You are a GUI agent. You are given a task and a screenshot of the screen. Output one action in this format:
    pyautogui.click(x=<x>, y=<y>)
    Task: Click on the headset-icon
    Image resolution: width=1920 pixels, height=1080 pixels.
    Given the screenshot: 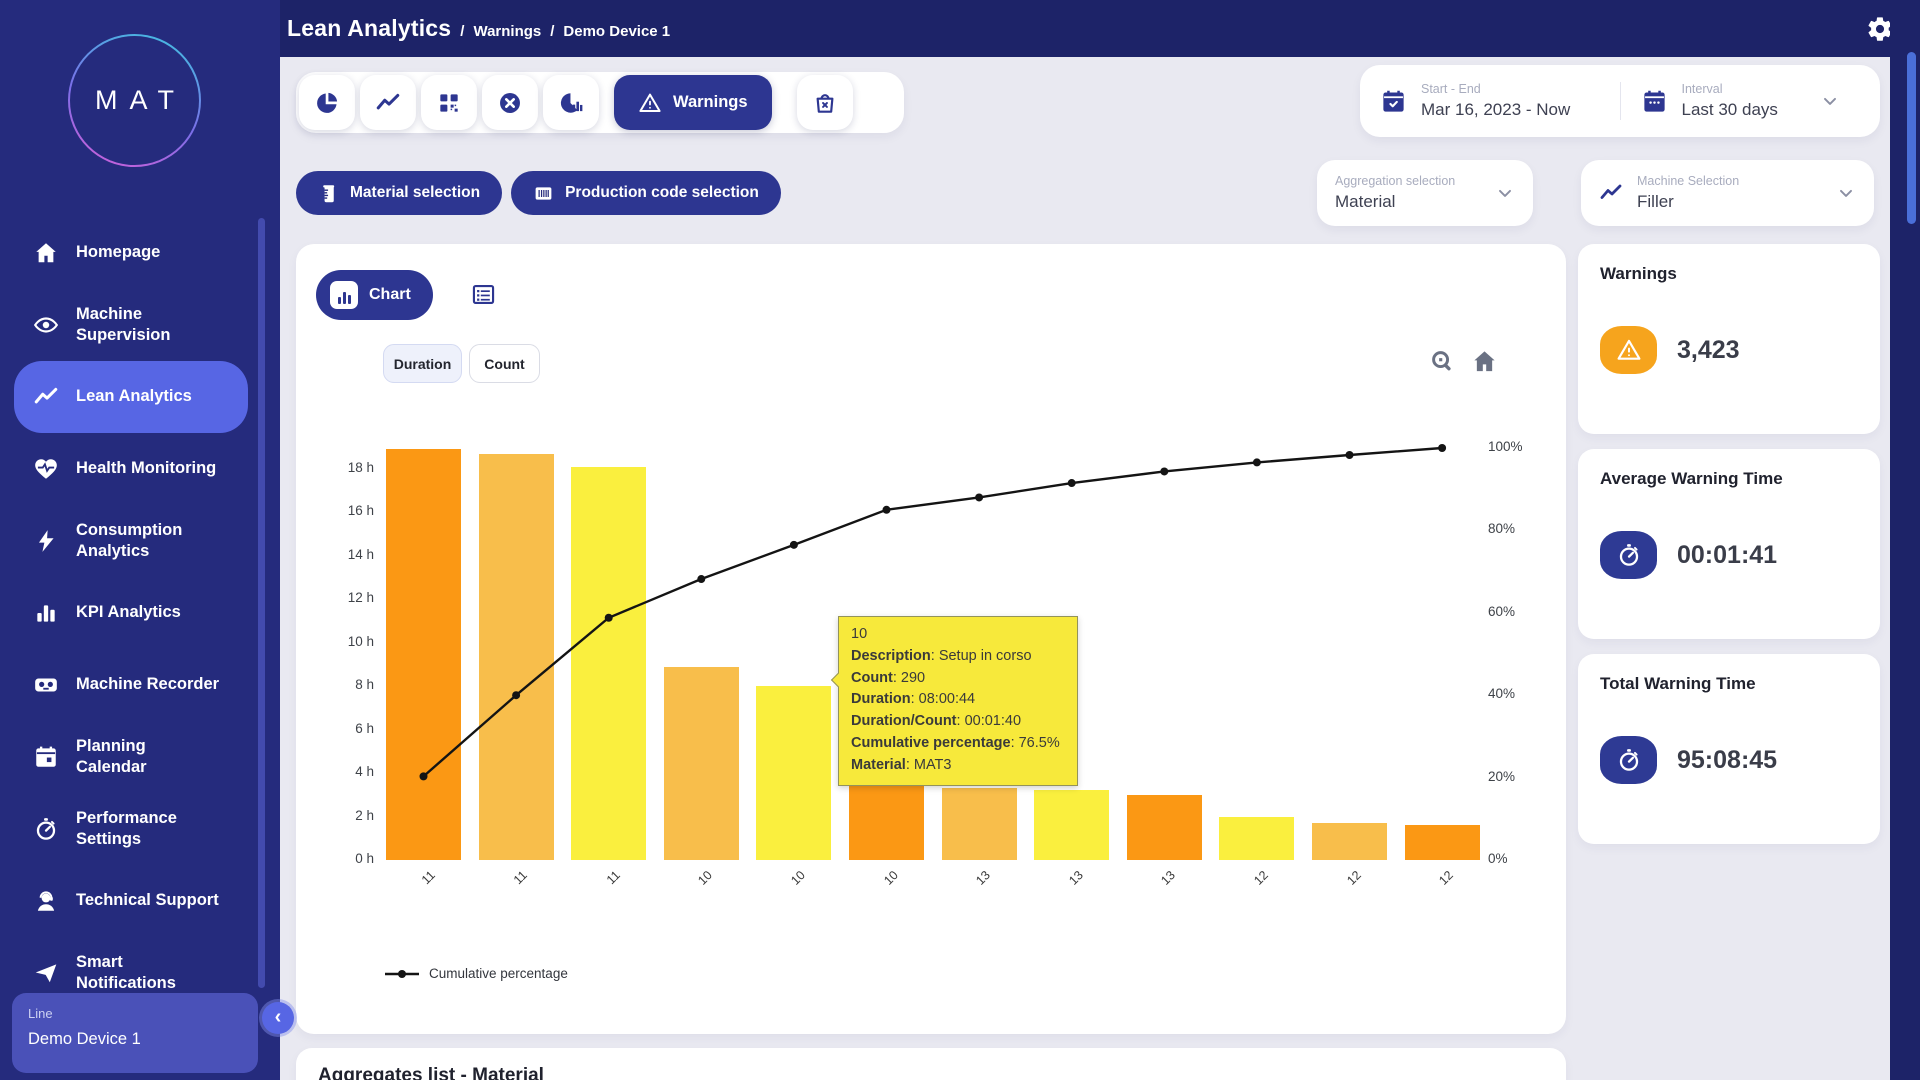 What is the action you would take?
    pyautogui.click(x=46, y=901)
    